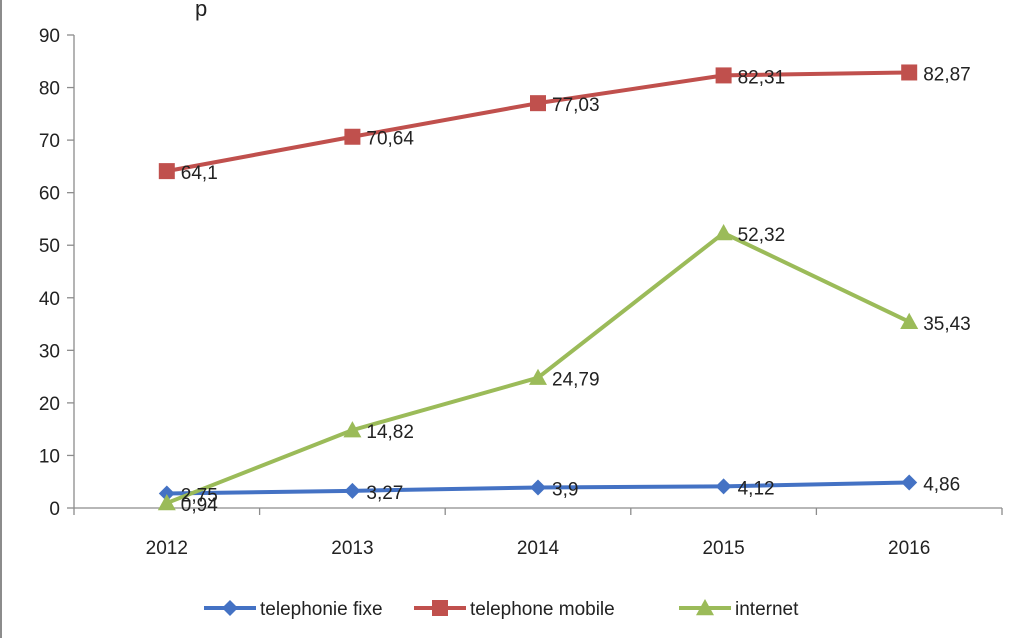 This screenshot has width=1013, height=638. I want to click on data-label: 0,94, so click(199, 505).